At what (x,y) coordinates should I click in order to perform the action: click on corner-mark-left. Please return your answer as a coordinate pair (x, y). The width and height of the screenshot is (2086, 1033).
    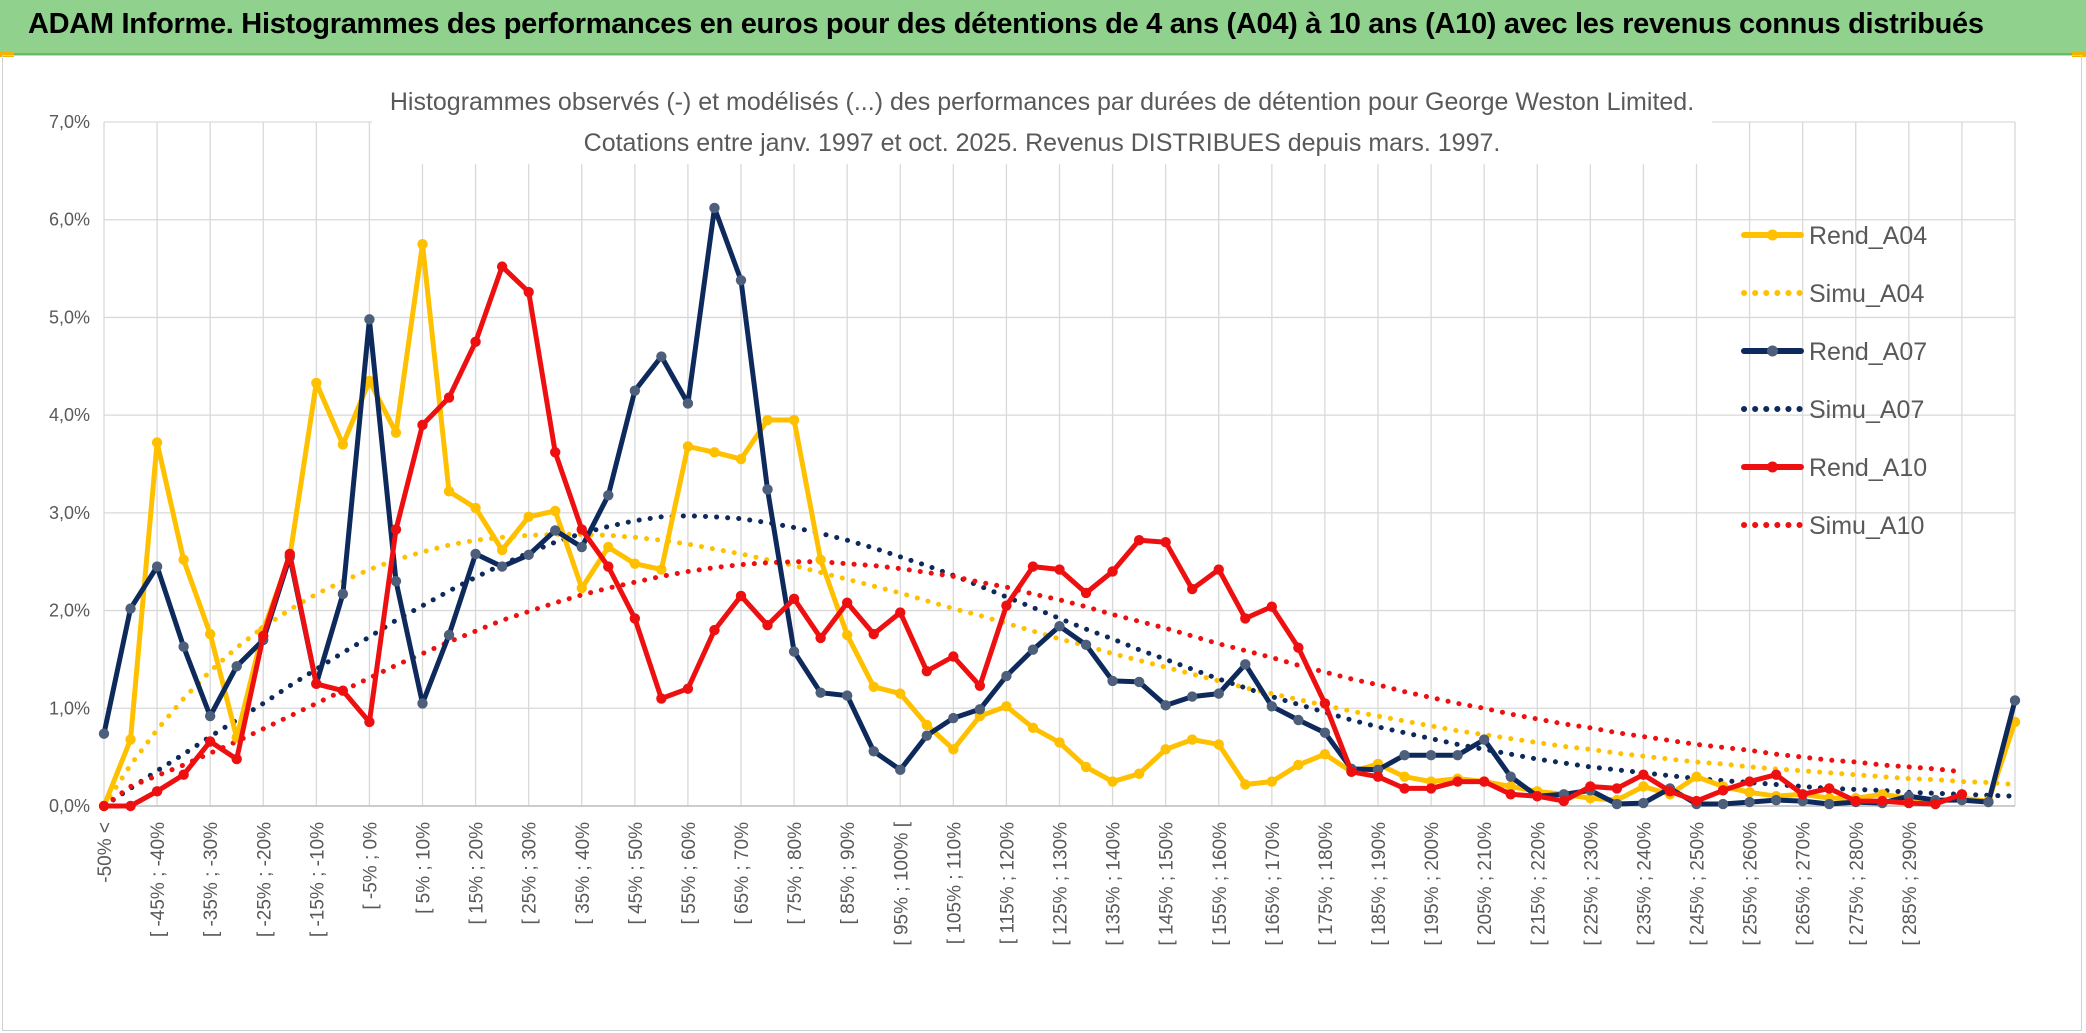
    Looking at the image, I should click on (7, 54).